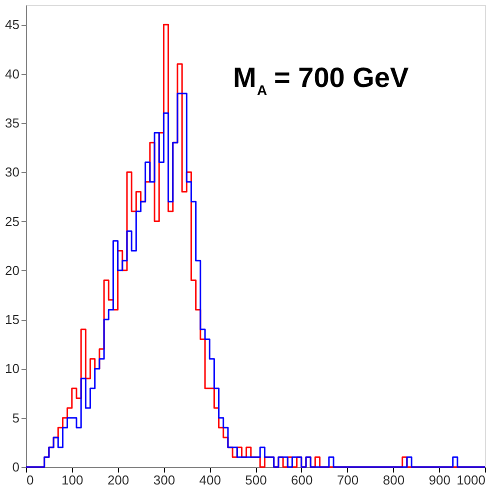 The width and height of the screenshot is (500, 491). Describe the element at coordinates (12, 74) in the screenshot. I see `y-tick-label: 40` at that location.